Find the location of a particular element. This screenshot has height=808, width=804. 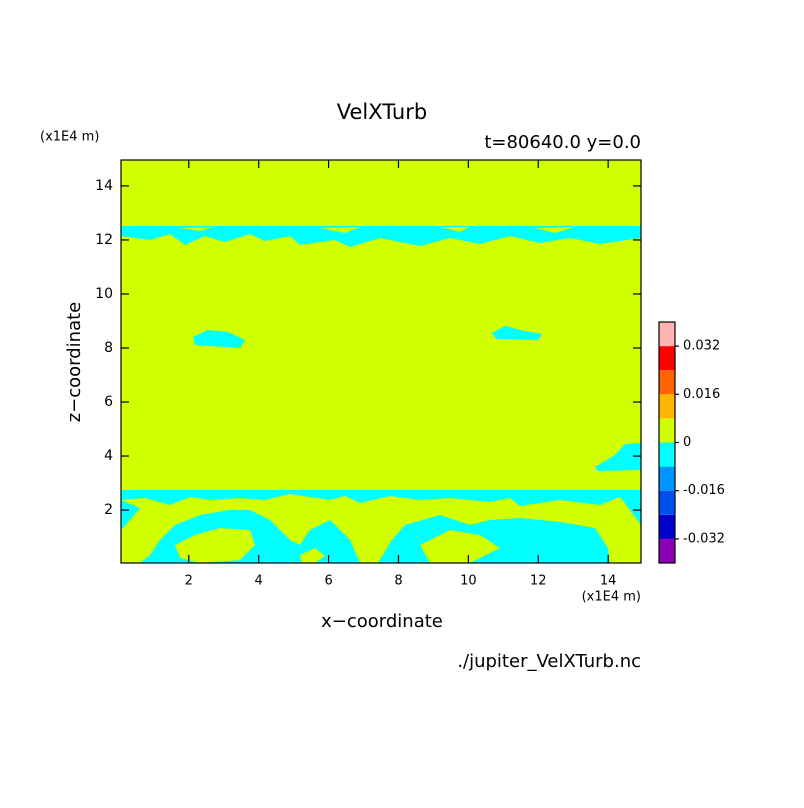

x-axis-label: x−coordinate is located at coordinates (382, 621).